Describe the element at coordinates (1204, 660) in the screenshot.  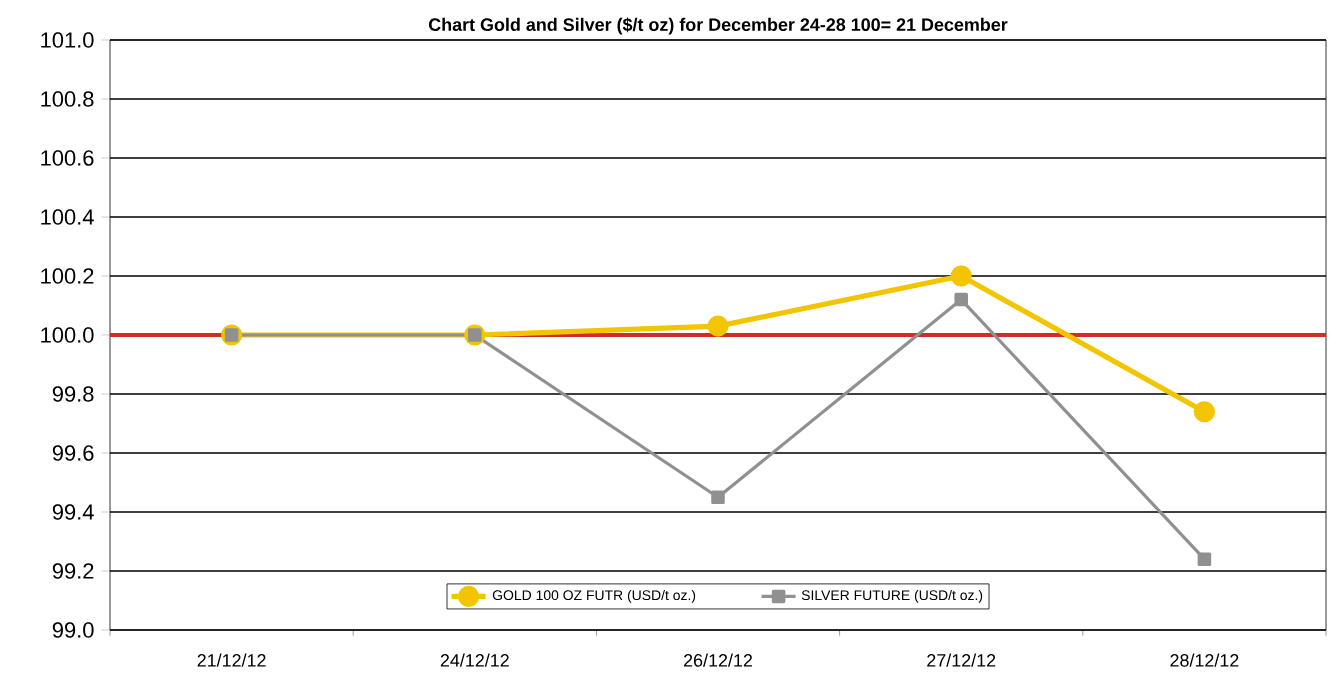
I see `x-tick-label: 28/12/12` at that location.